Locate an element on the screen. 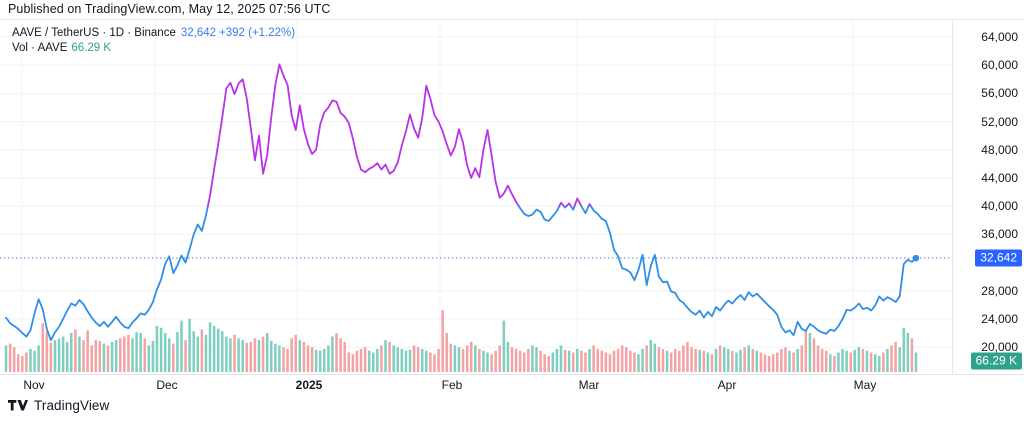  time-axis-tick: Mar is located at coordinates (589, 385).